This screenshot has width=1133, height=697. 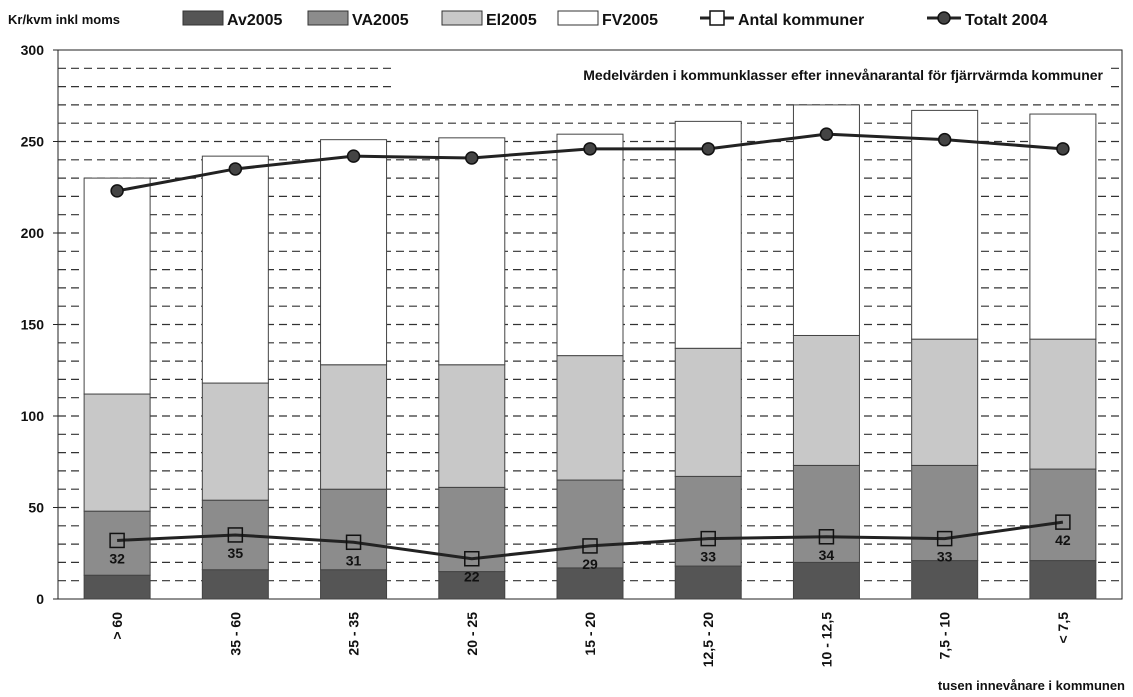 What do you see at coordinates (1063, 540) in the screenshot?
I see `data-label: 42` at bounding box center [1063, 540].